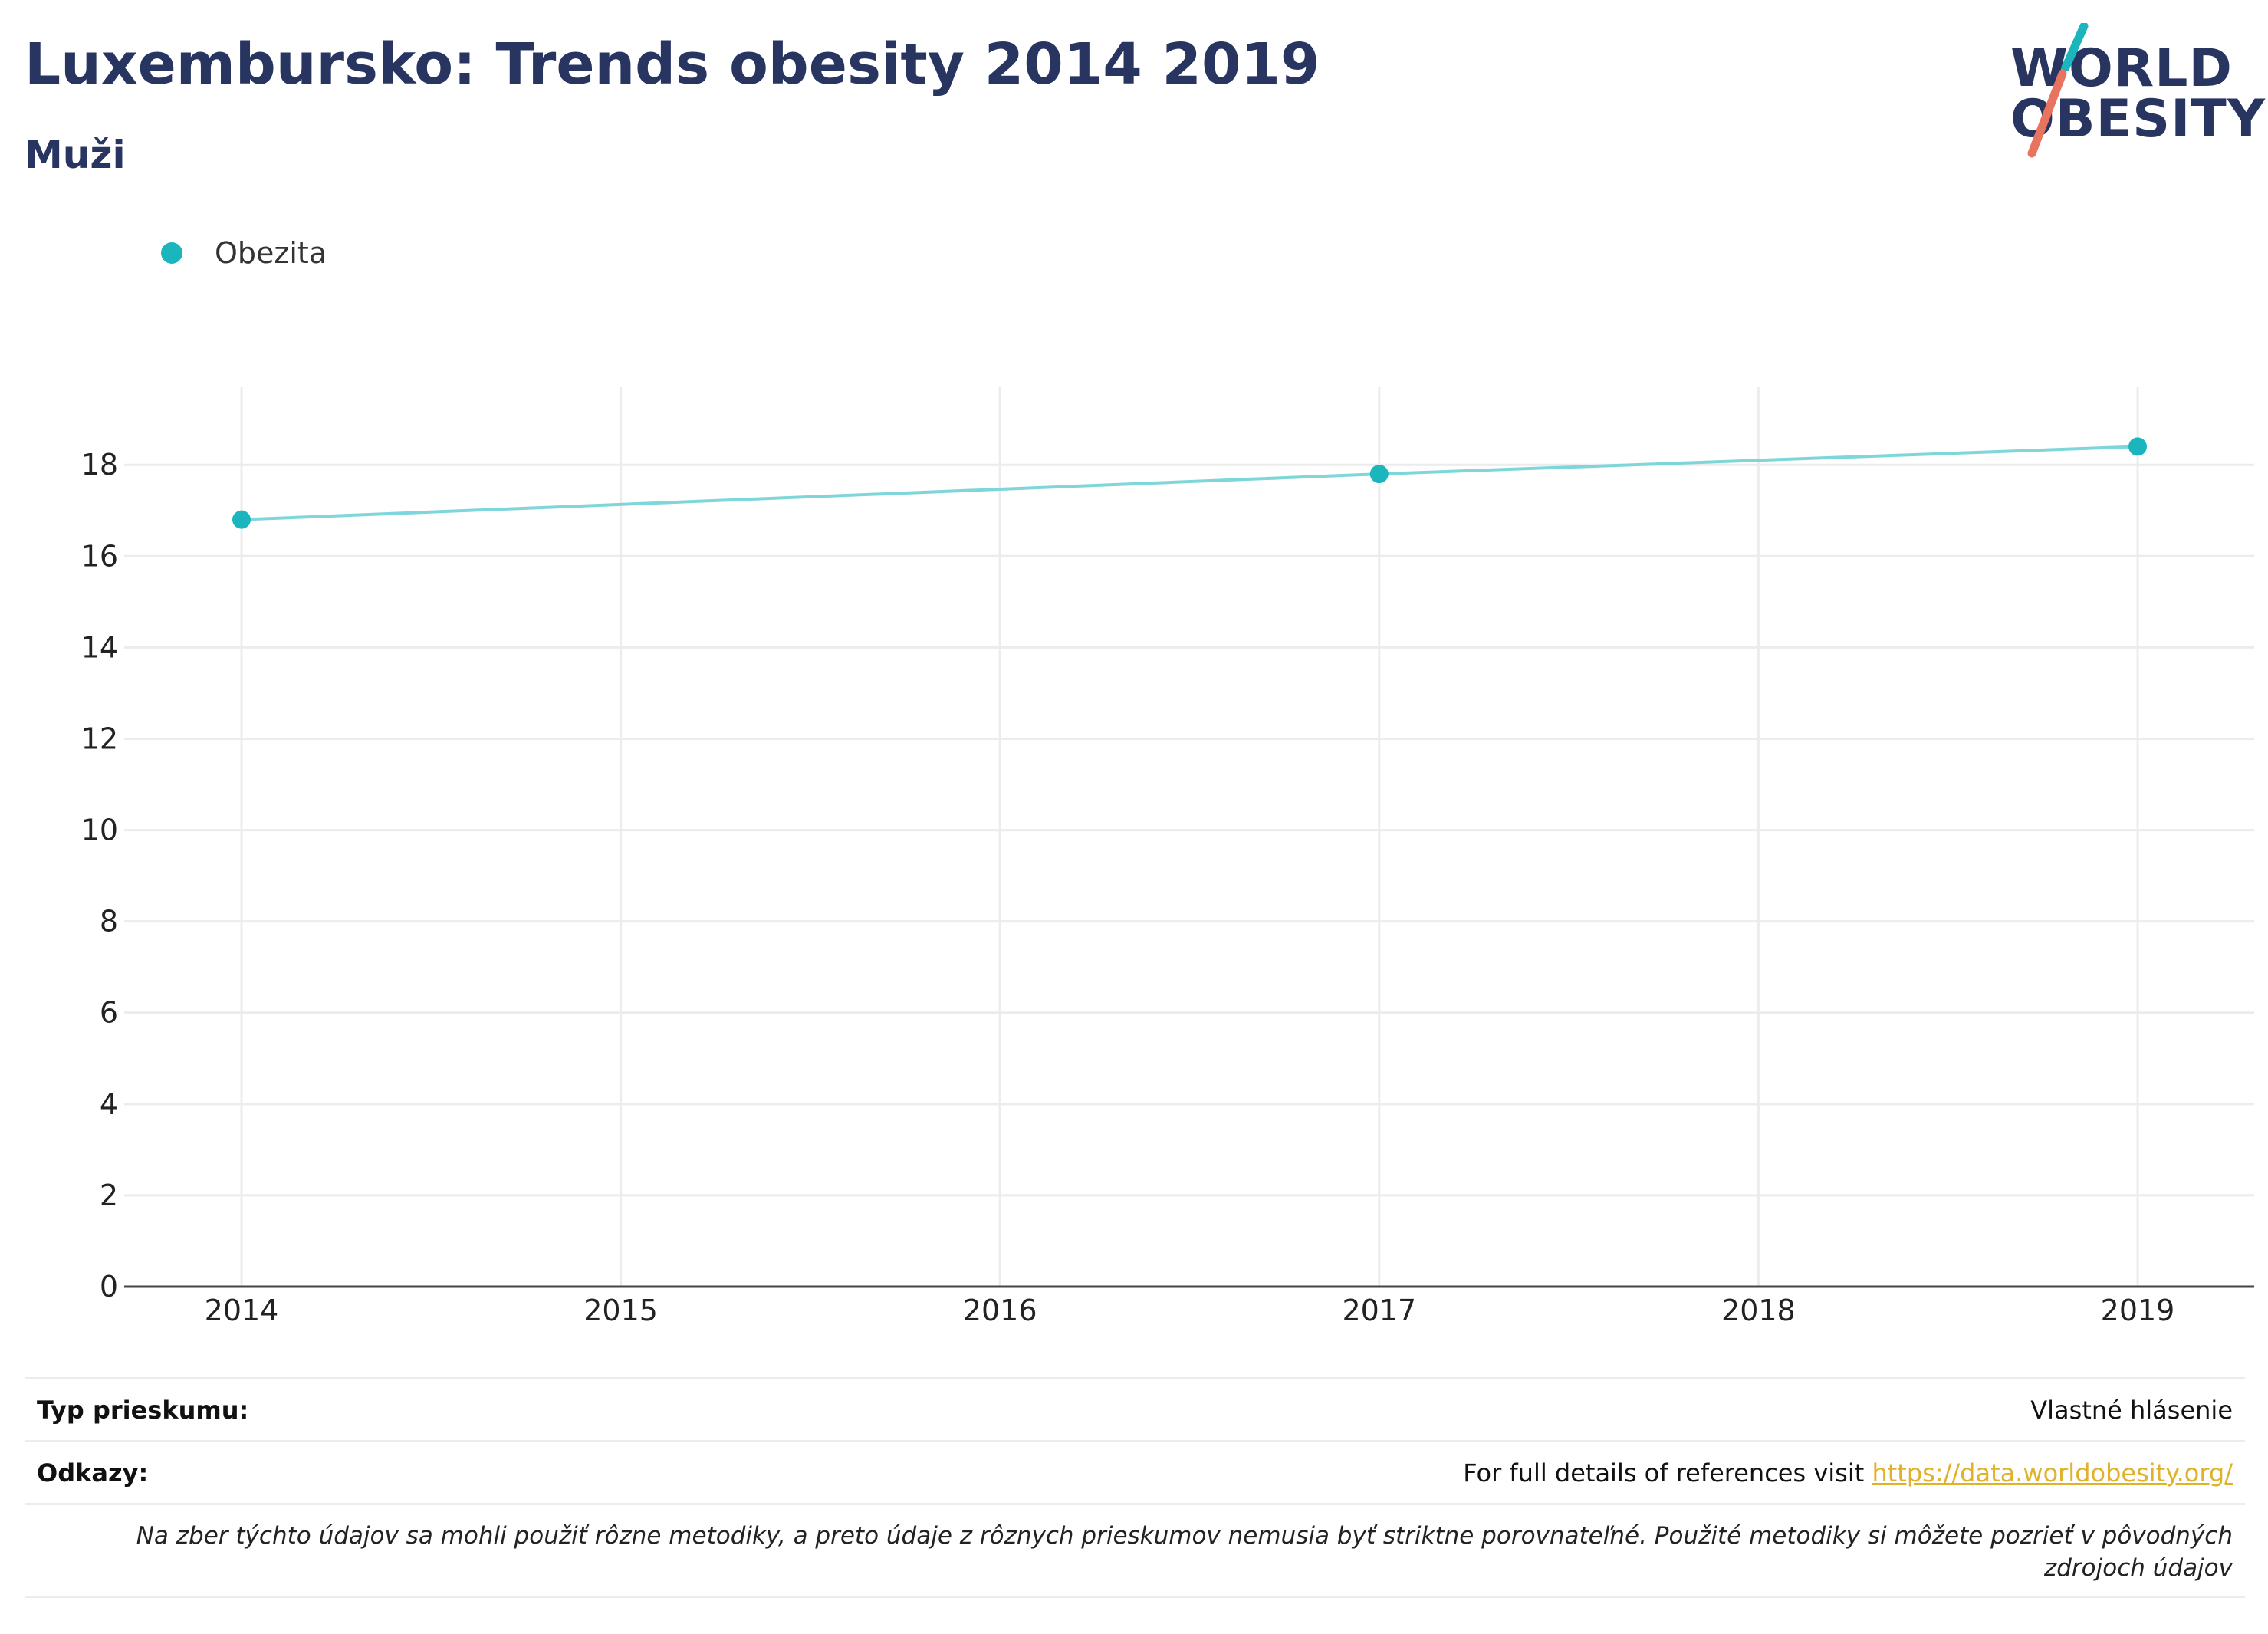  I want to click on data-point-2014, so click(241, 519).